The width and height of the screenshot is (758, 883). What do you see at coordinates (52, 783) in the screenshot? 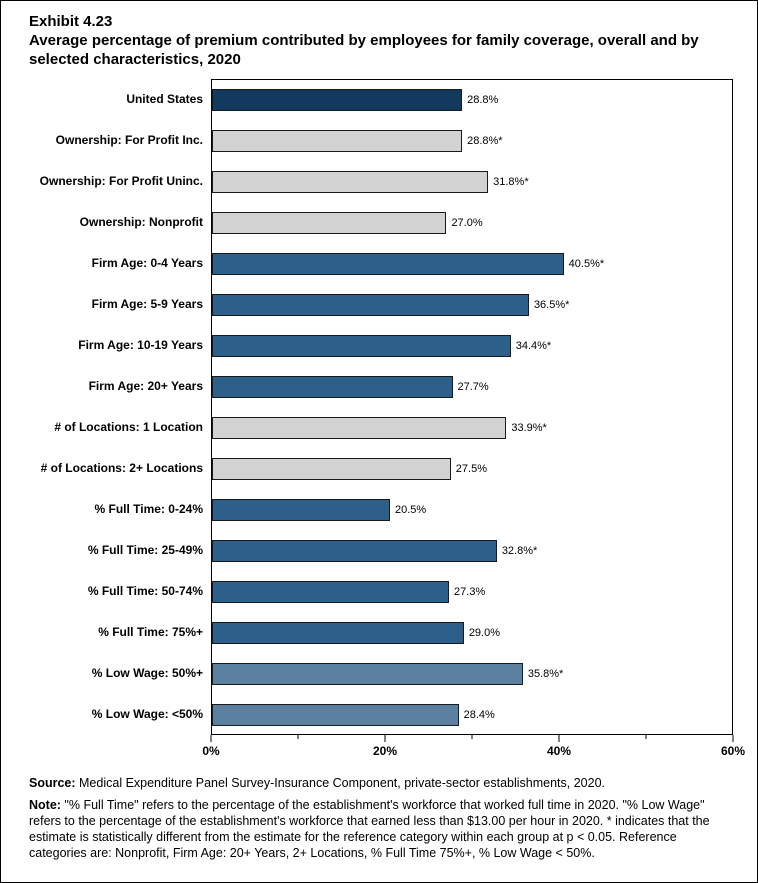
I see `source-label: Source:` at bounding box center [52, 783].